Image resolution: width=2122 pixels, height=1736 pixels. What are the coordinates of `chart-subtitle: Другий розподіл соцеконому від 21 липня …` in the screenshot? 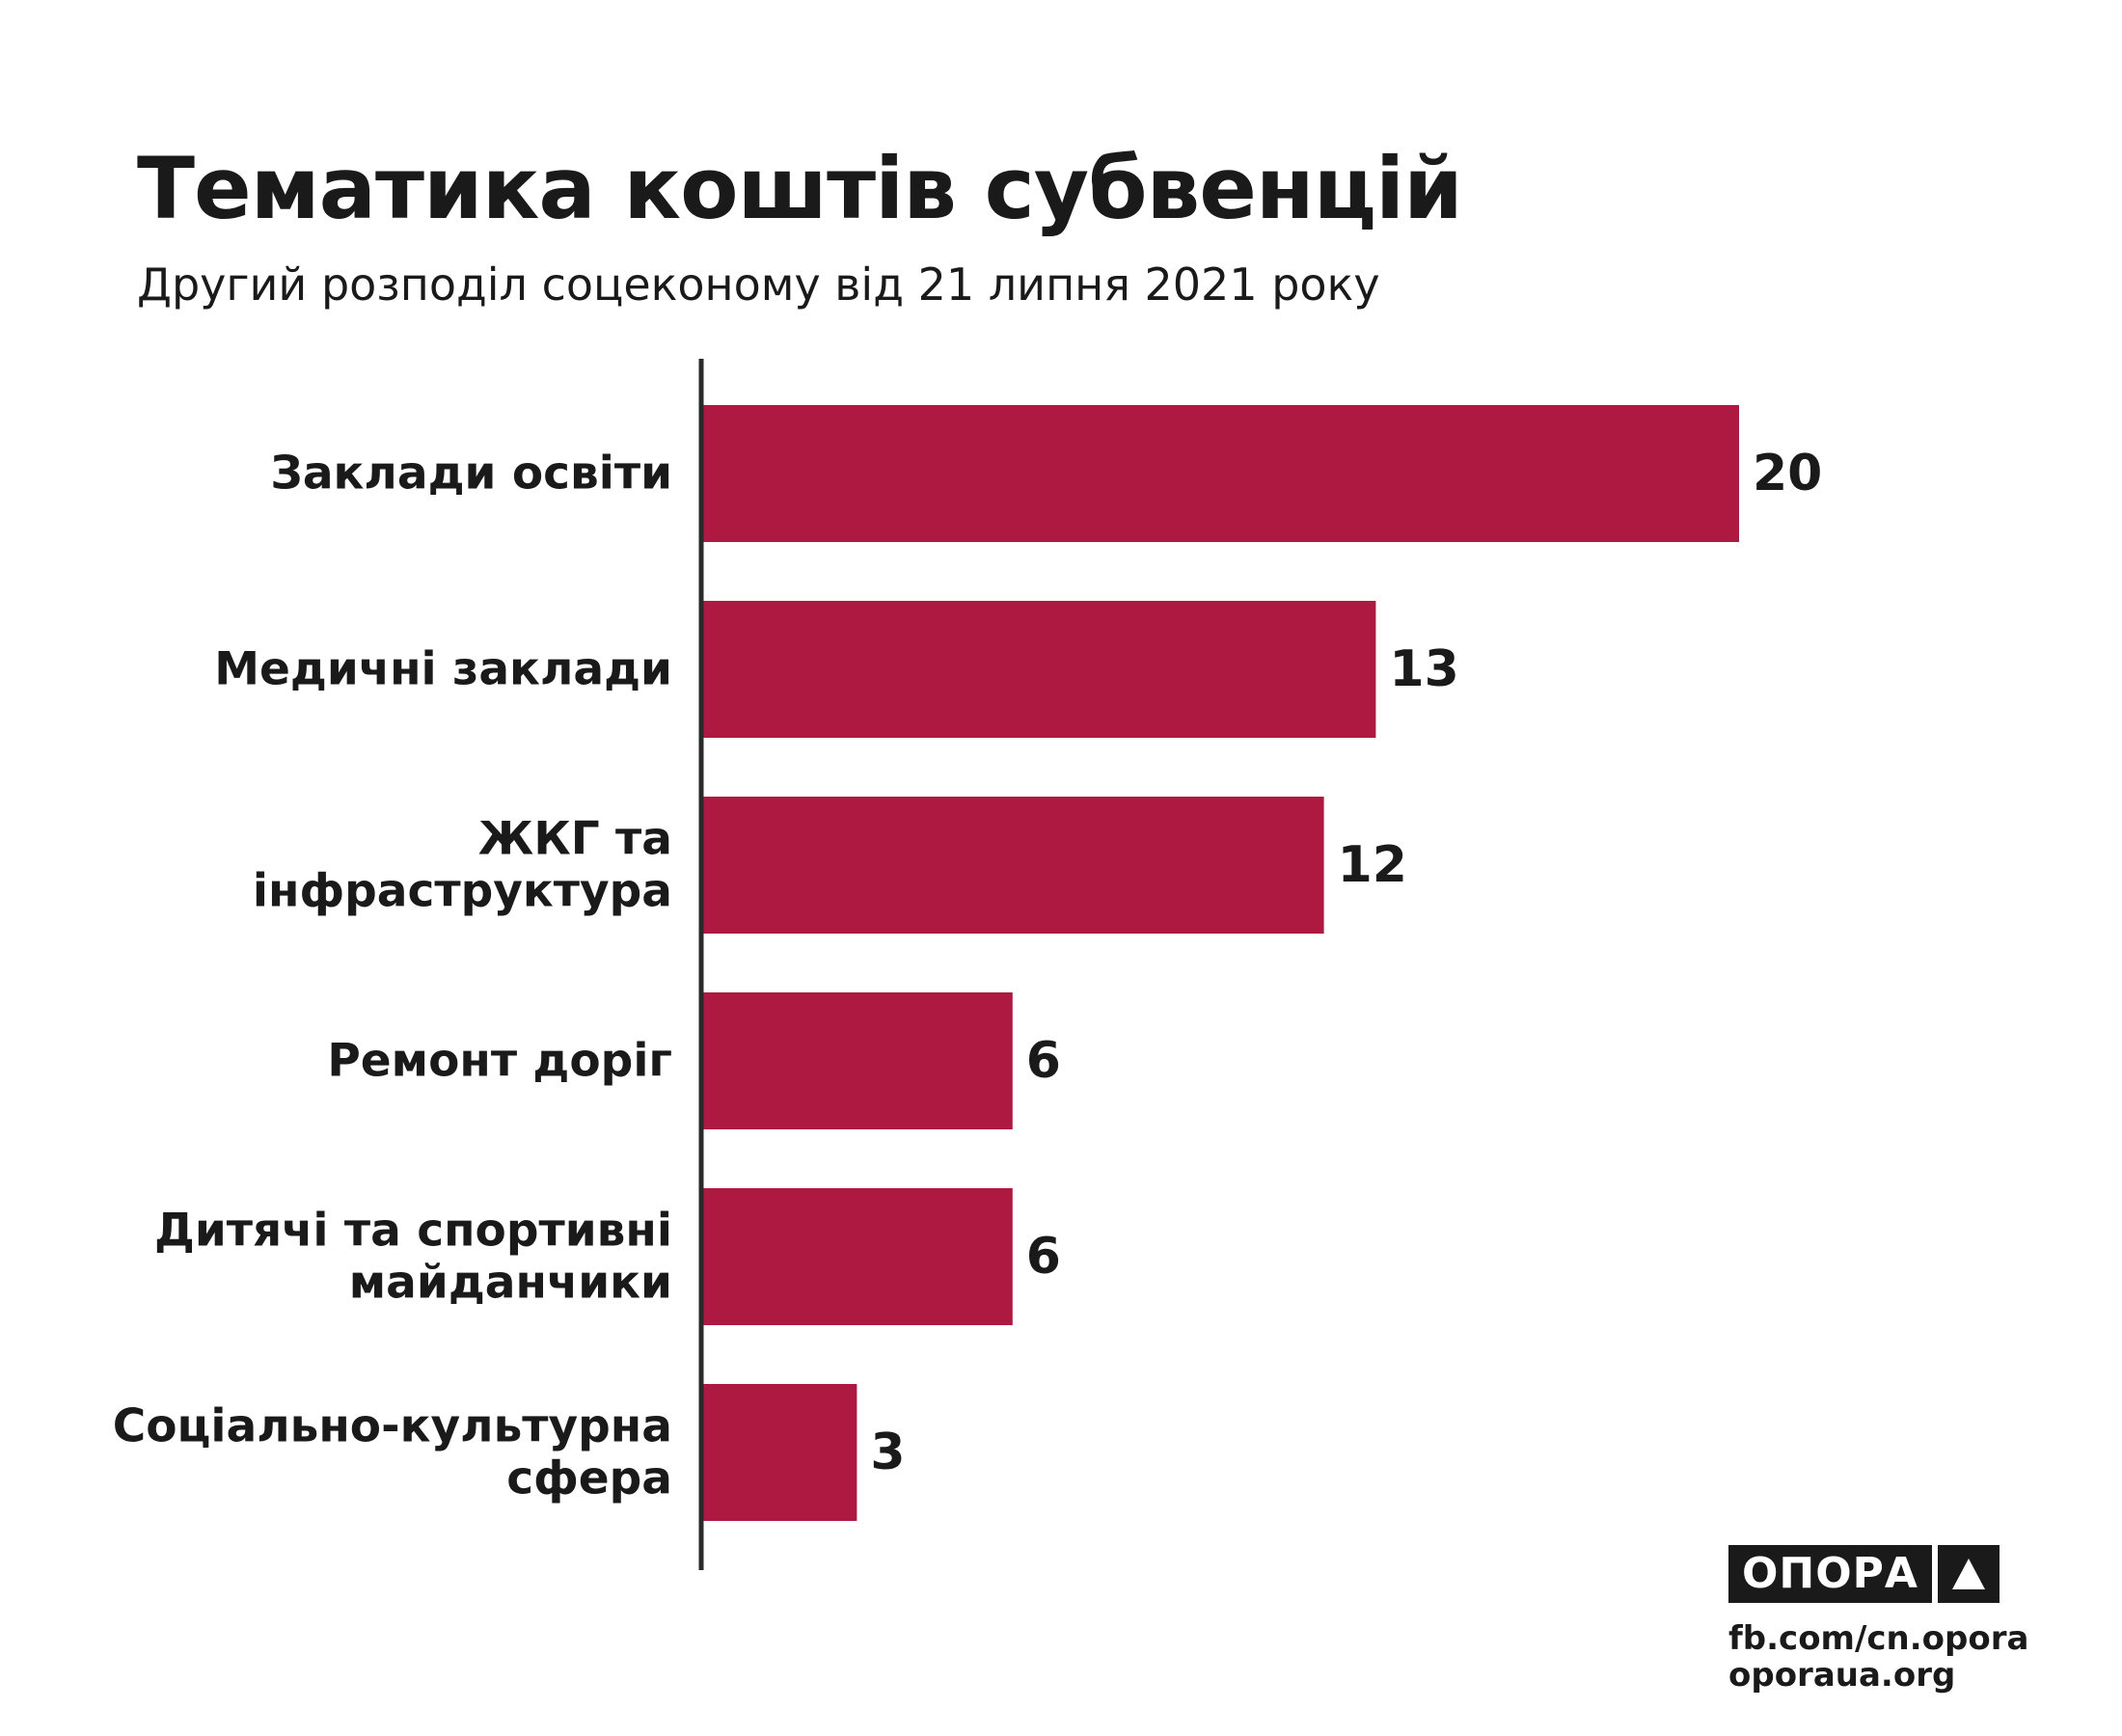 It's located at (759, 285).